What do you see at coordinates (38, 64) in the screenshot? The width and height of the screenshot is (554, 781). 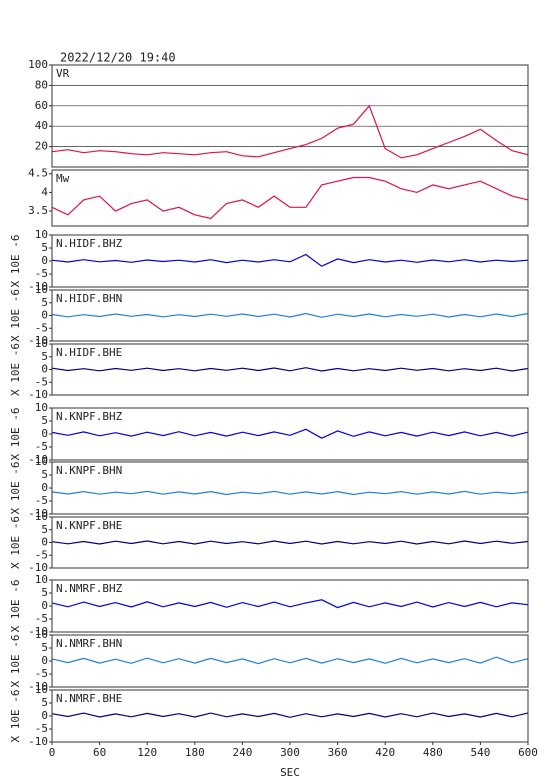 I see `y-tick-label: 100` at bounding box center [38, 64].